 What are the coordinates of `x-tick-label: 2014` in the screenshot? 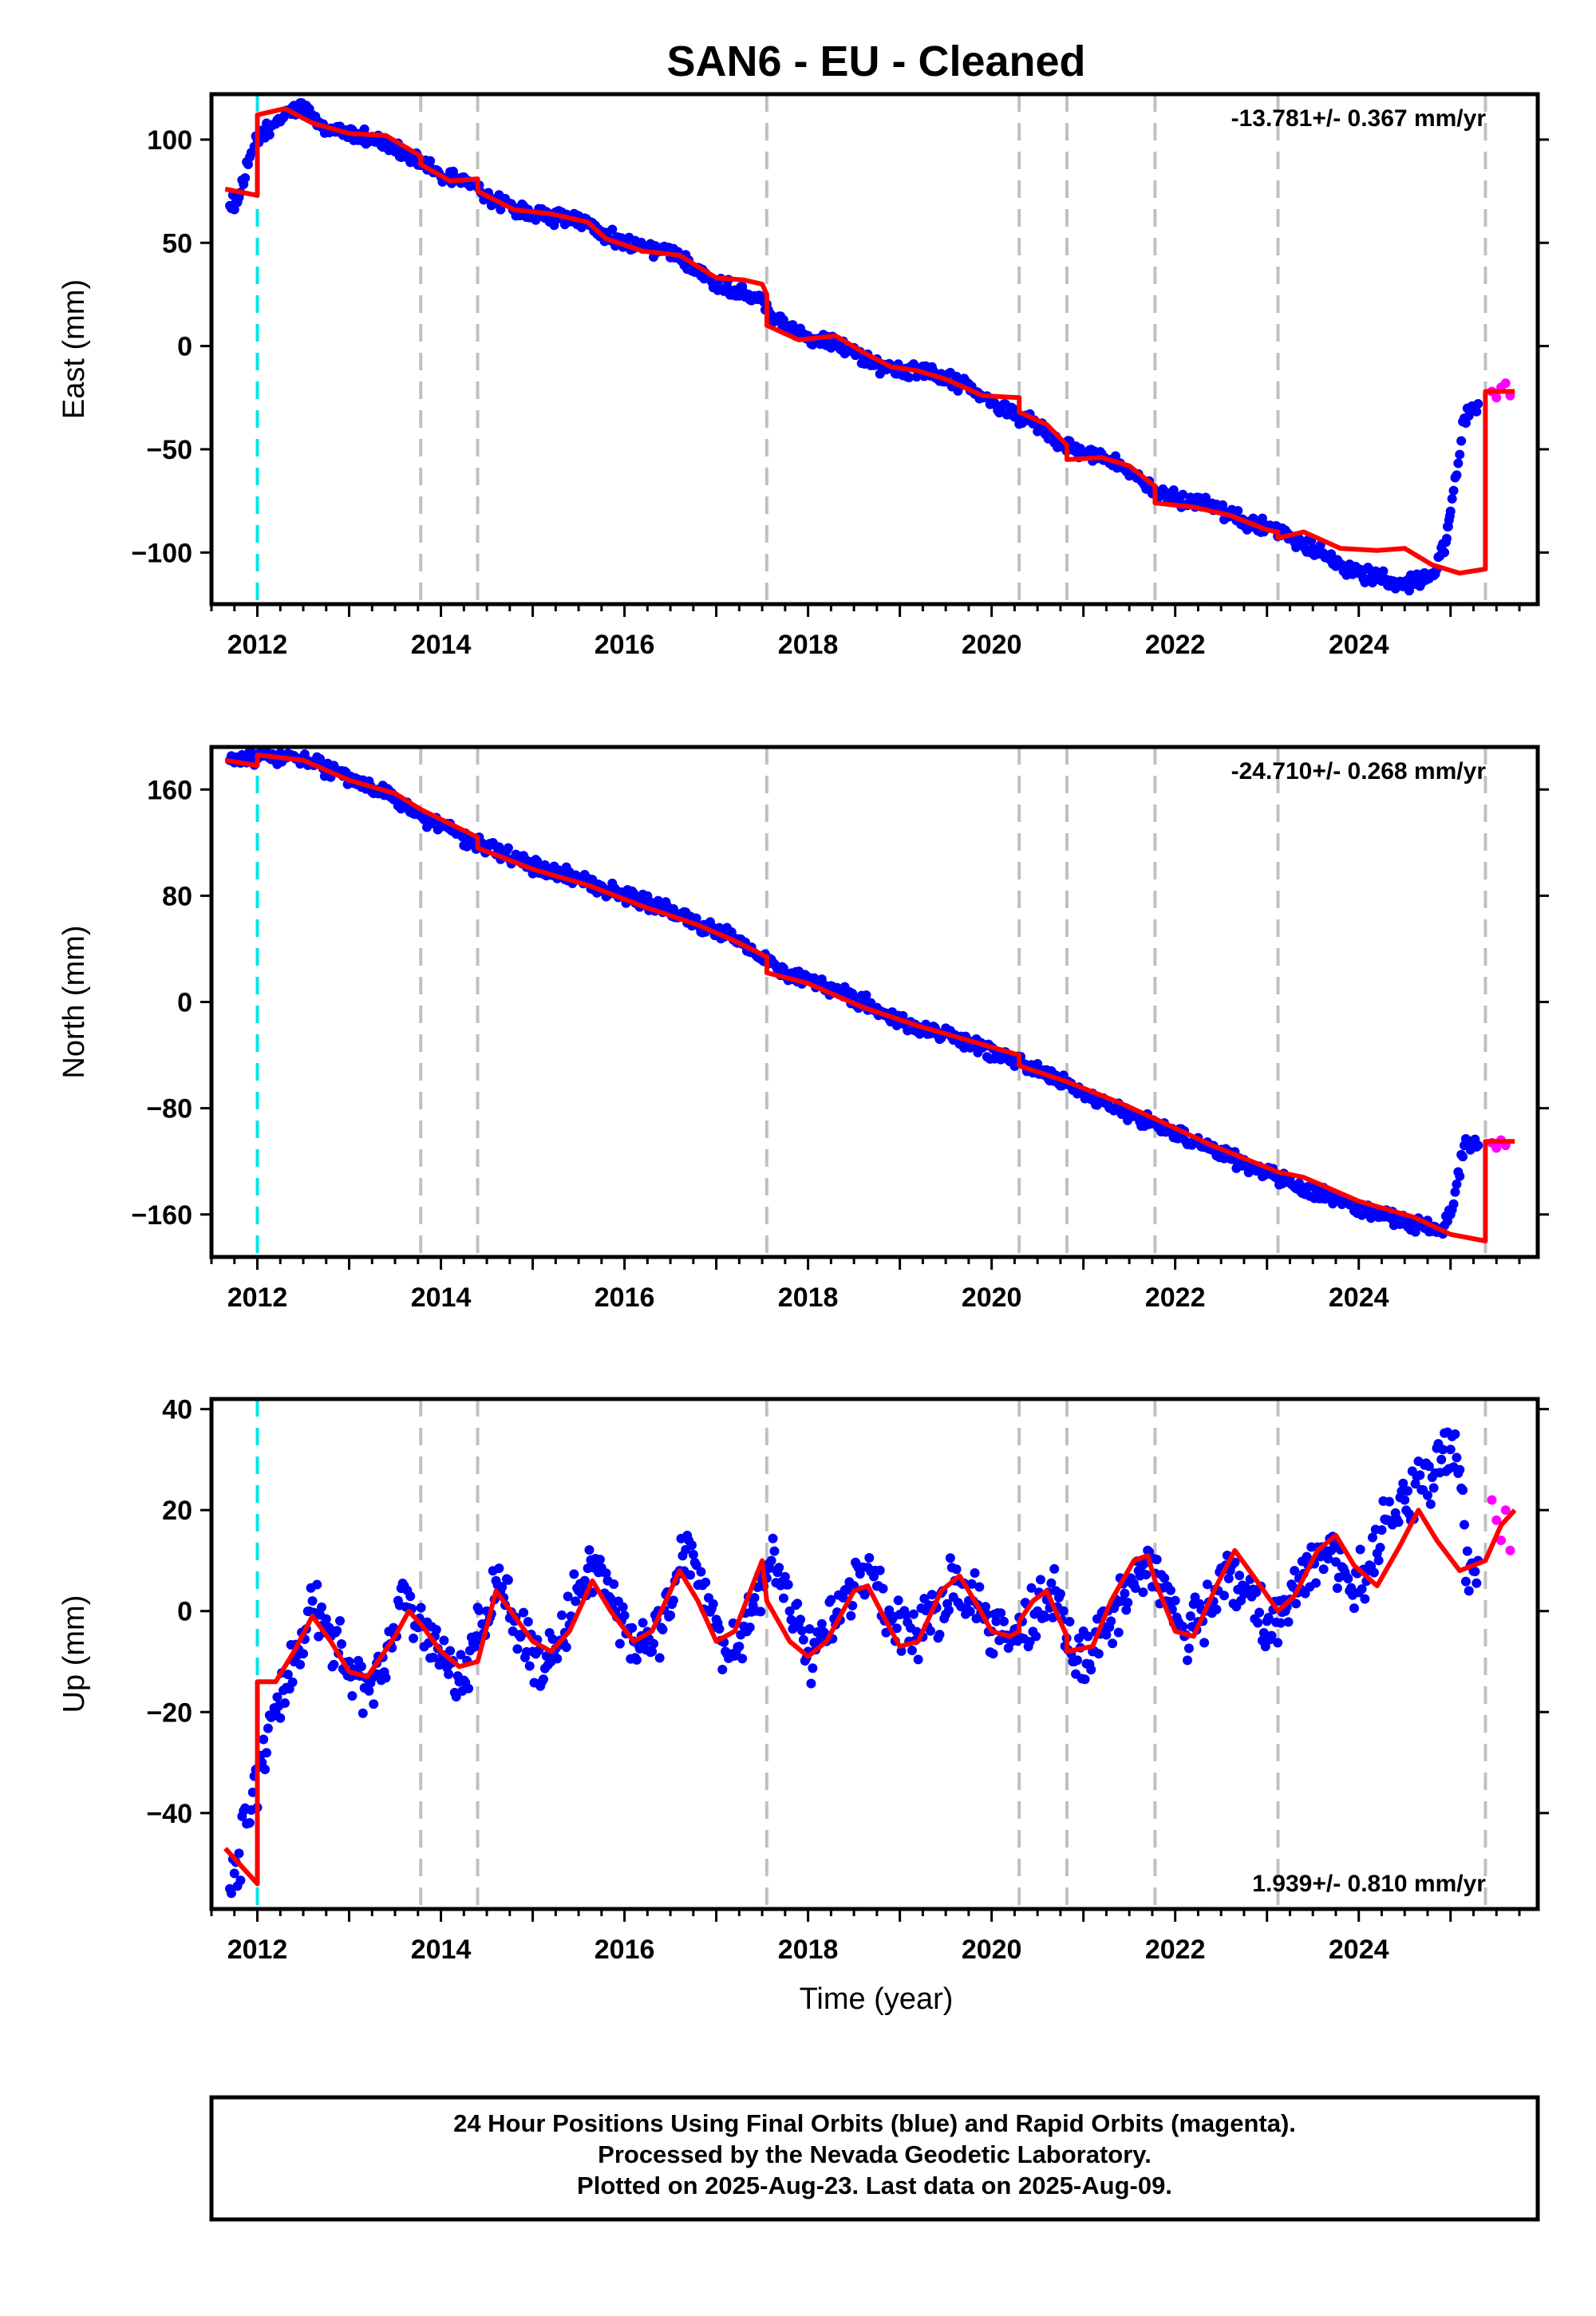 It's located at (441, 1950).